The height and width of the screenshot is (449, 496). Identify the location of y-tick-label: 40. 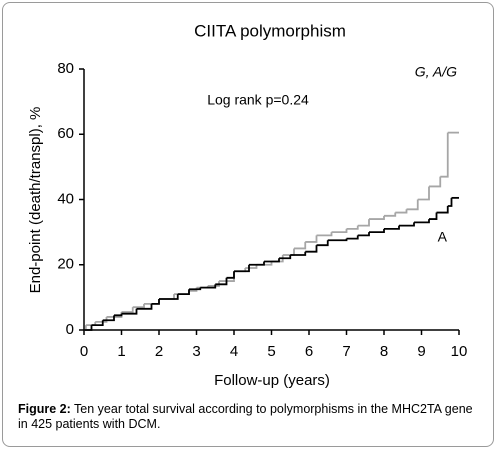
(65, 198).